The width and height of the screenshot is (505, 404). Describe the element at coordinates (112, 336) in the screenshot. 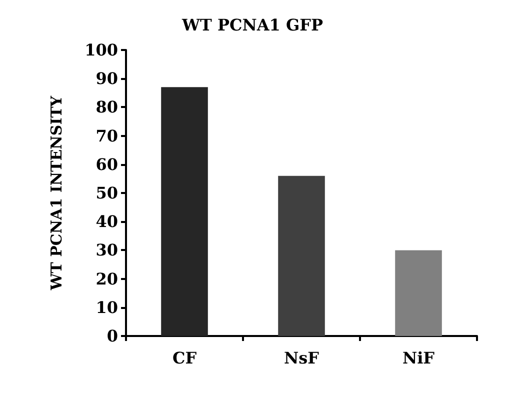

I see `y-tick-label: 0` at that location.